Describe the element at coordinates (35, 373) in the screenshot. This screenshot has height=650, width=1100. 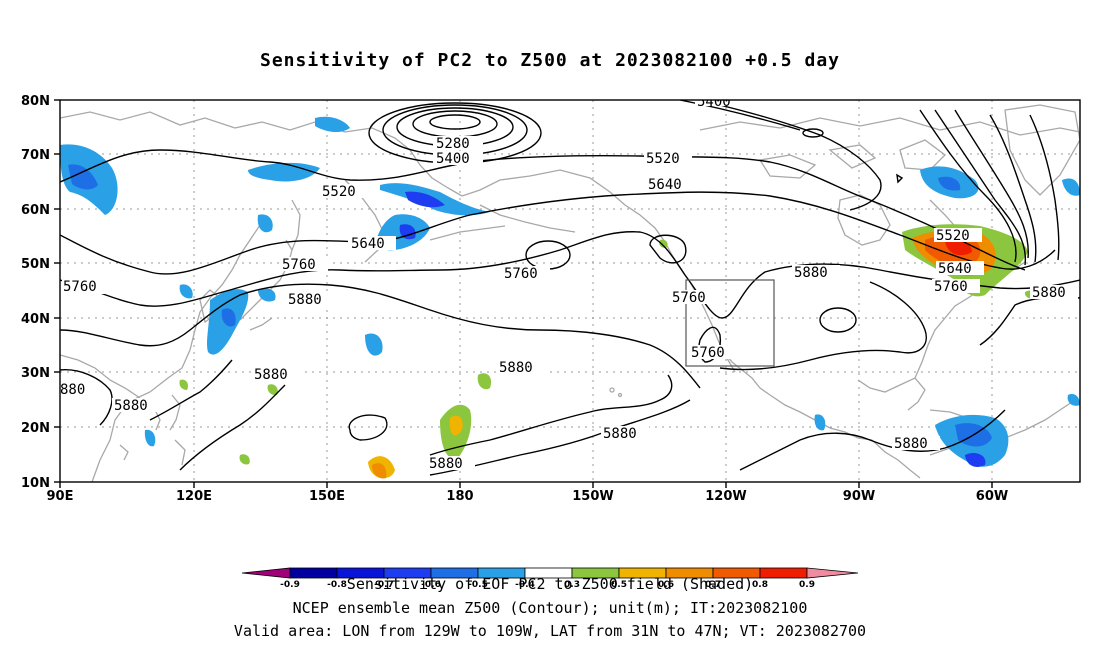
I see `lat-label: 30N` at that location.